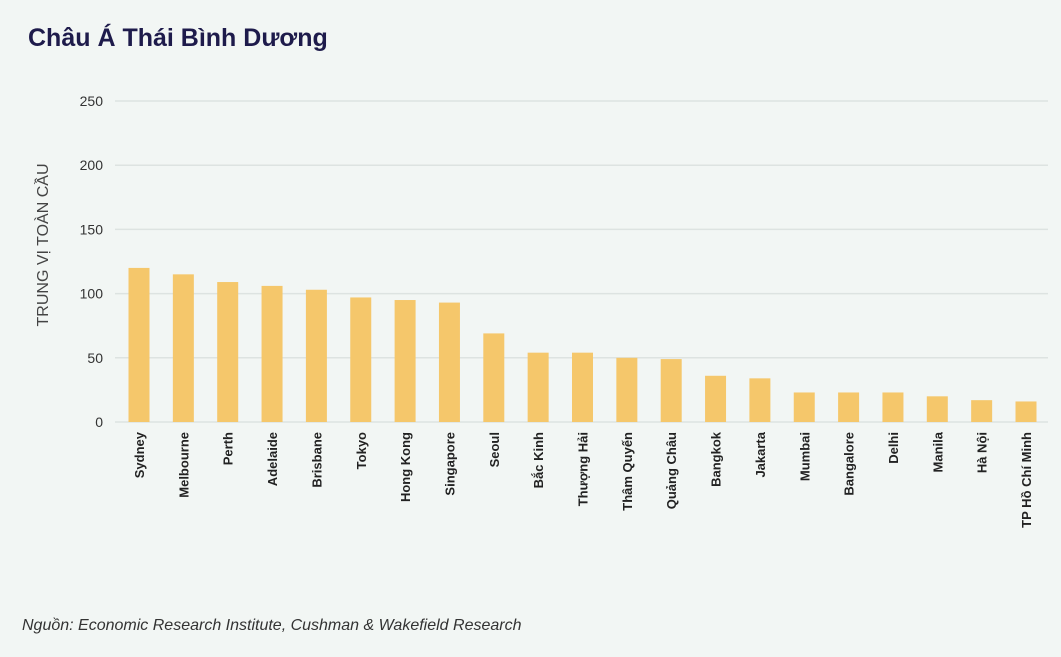 Image resolution: width=1061 pixels, height=657 pixels. What do you see at coordinates (92, 229) in the screenshot?
I see `y-tick-label: 150` at bounding box center [92, 229].